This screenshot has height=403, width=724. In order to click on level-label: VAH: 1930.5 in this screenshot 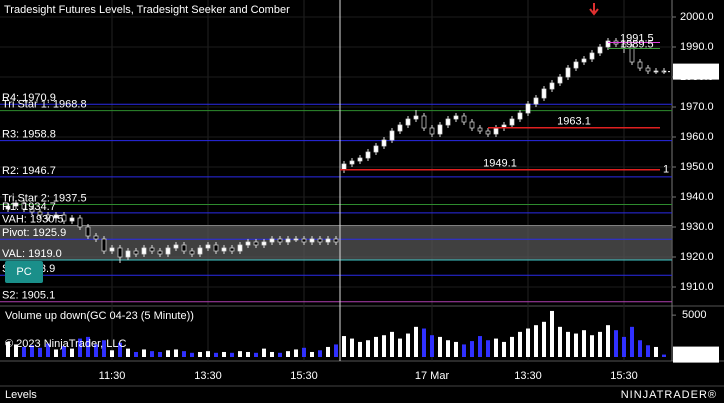, I will do `click(33, 219)`.